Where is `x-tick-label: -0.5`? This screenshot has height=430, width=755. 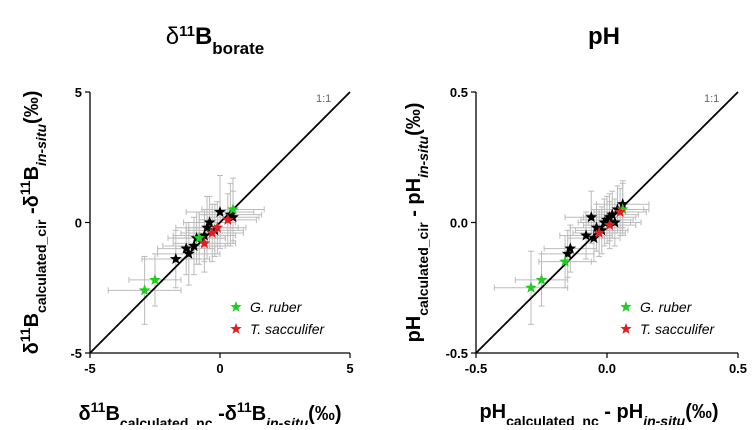 x-tick-label: -0.5 is located at coordinates (476, 368).